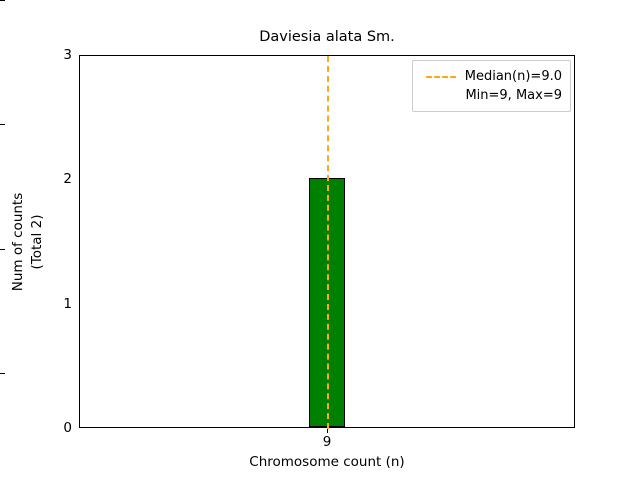 The height and width of the screenshot is (480, 640). What do you see at coordinates (67, 55) in the screenshot?
I see `y-tick-label-3: 3` at bounding box center [67, 55].